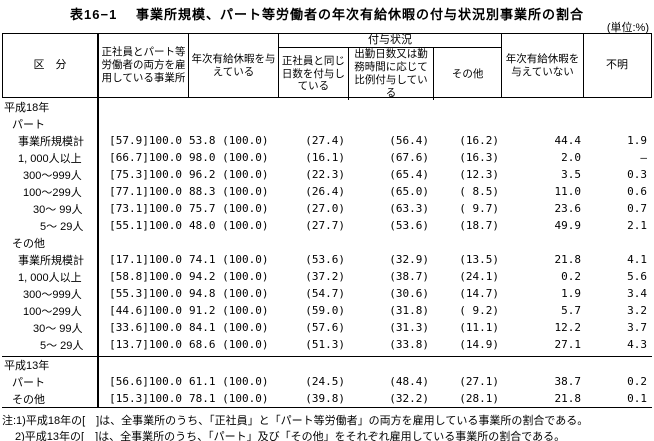 This screenshot has height=441, width=654. Describe the element at coordinates (479, 327) in the screenshot. I see `cell-c5: (11.1)` at that location.